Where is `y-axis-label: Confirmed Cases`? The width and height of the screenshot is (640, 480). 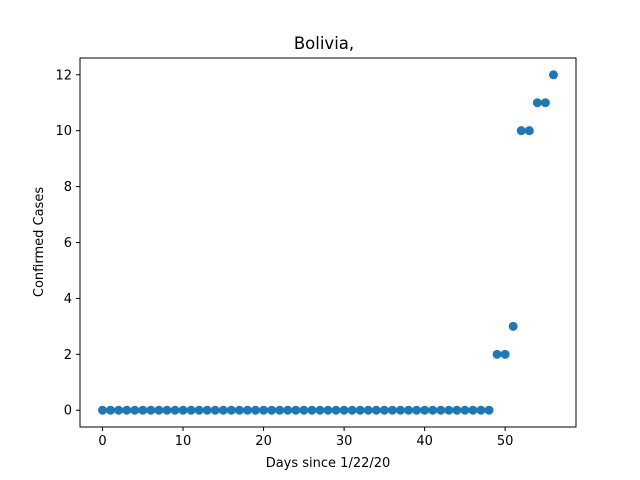 y-axis-label: Confirmed Cases is located at coordinates (39, 242).